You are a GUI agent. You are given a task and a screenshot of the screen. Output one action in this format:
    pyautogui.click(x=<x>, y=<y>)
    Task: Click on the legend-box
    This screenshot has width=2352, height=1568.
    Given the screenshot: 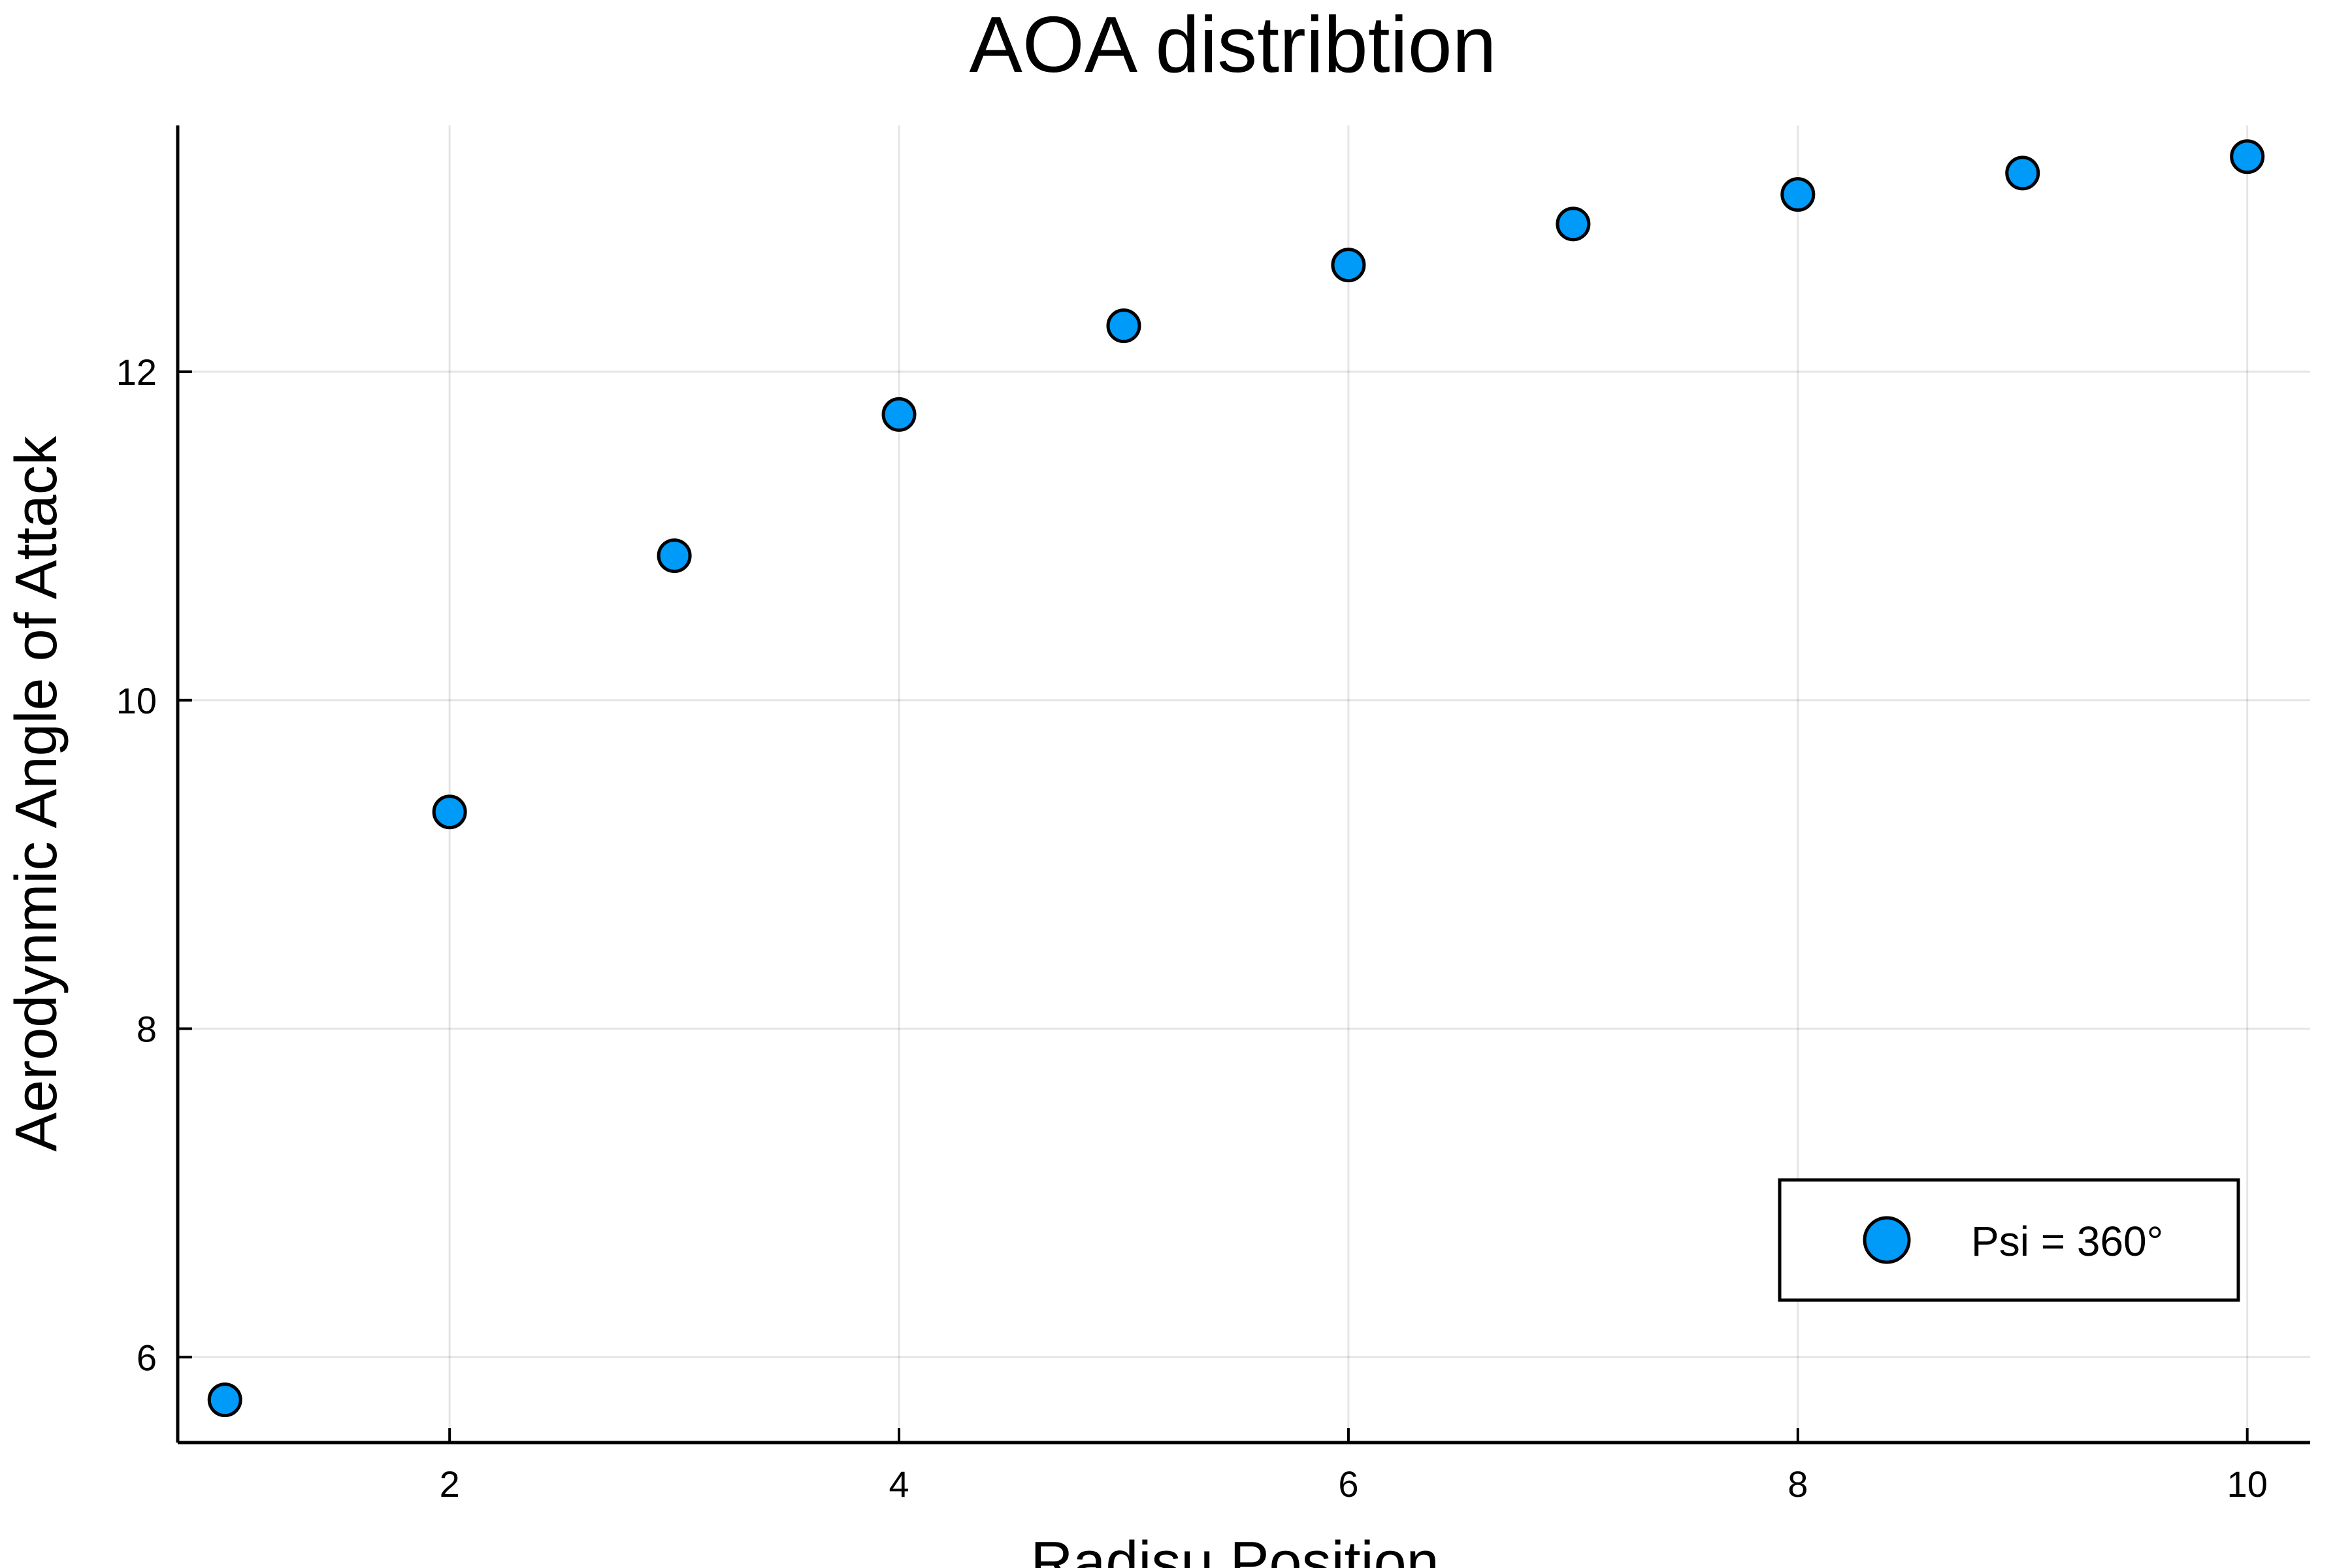 What is the action you would take?
    pyautogui.click(x=2009, y=1240)
    